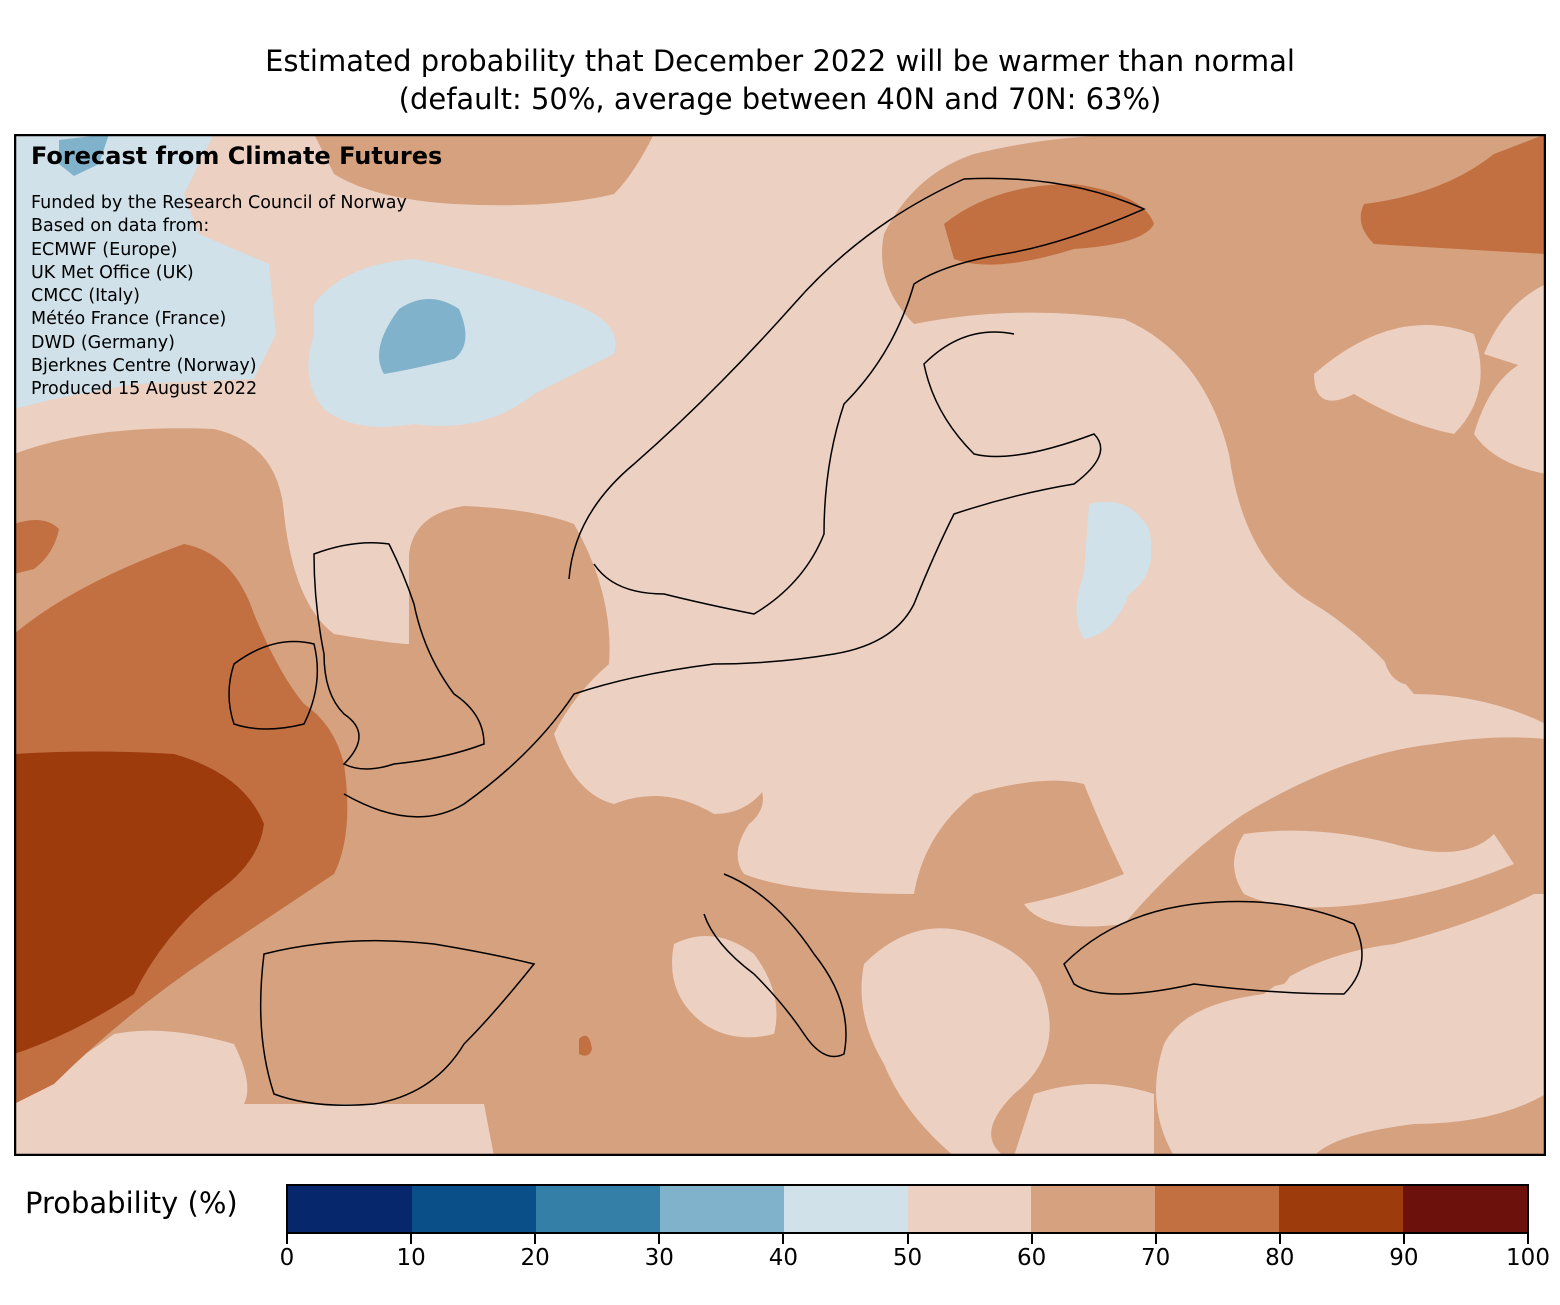  What do you see at coordinates (664, 758) in the screenshot?
I see `region-50-60-germany` at bounding box center [664, 758].